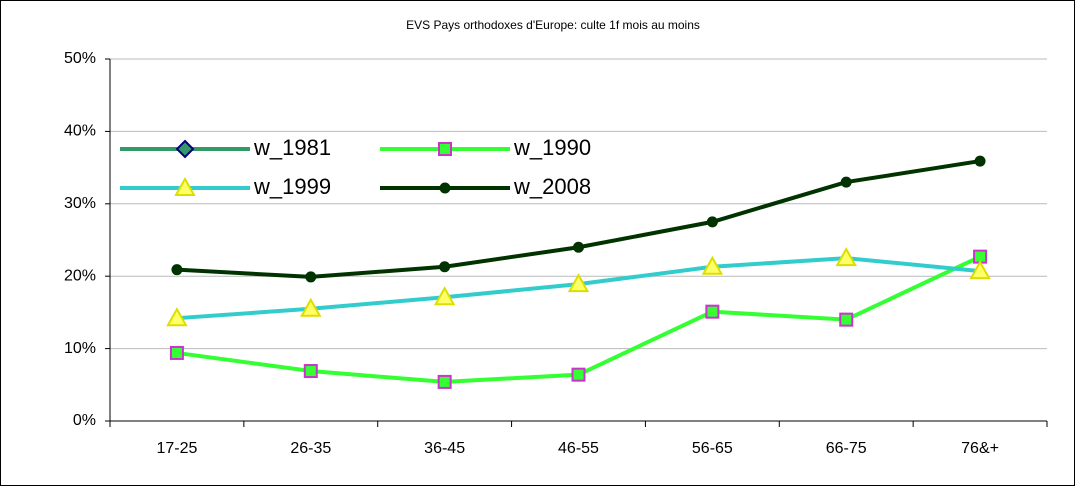  I want to click on x-tick-label: 76&+, so click(980, 448).